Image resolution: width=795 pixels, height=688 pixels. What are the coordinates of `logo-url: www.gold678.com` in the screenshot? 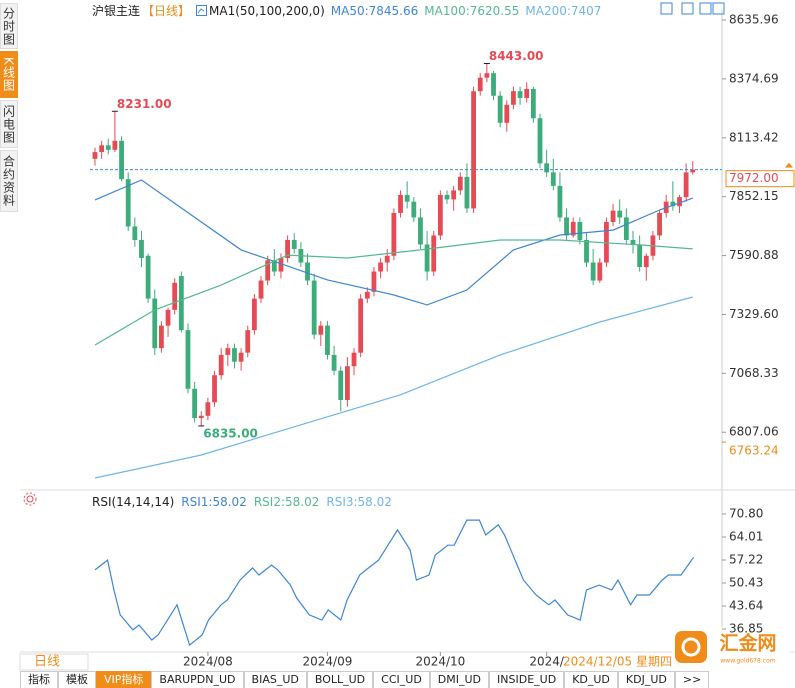 It's located at (747, 661).